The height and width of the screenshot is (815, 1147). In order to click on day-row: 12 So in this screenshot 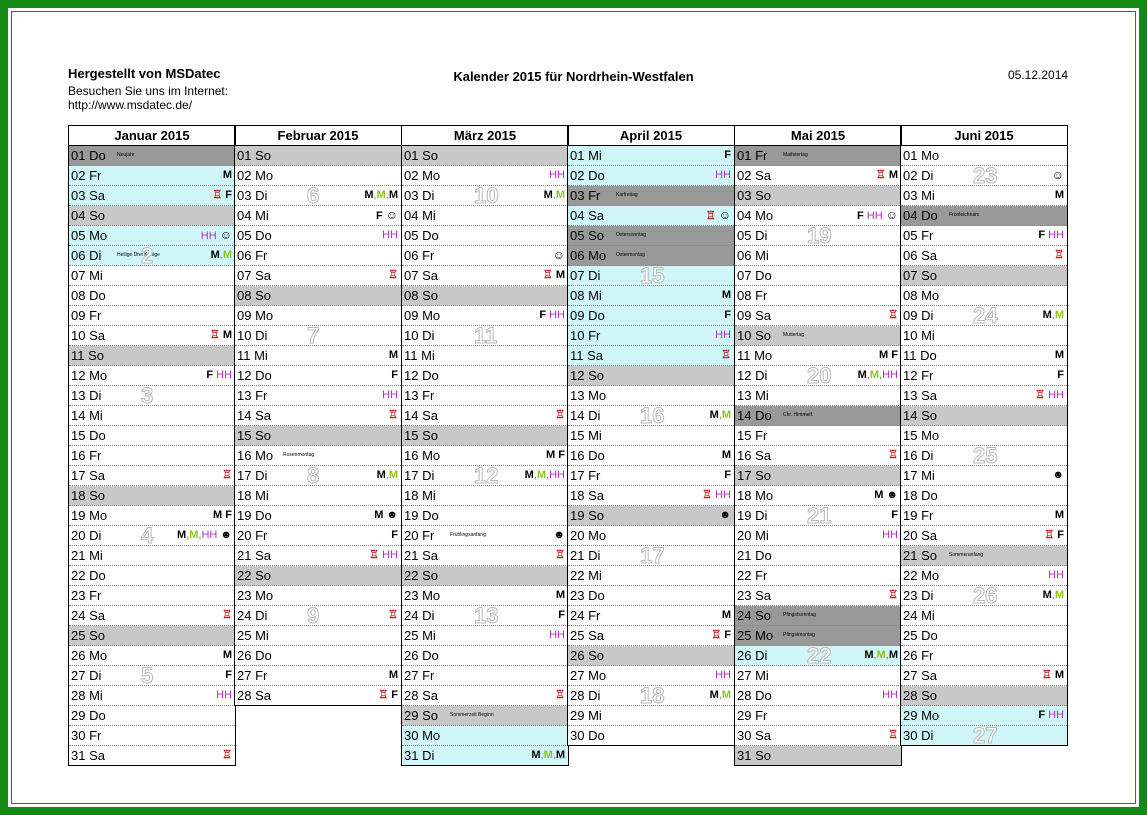, I will do `click(651, 376)`.